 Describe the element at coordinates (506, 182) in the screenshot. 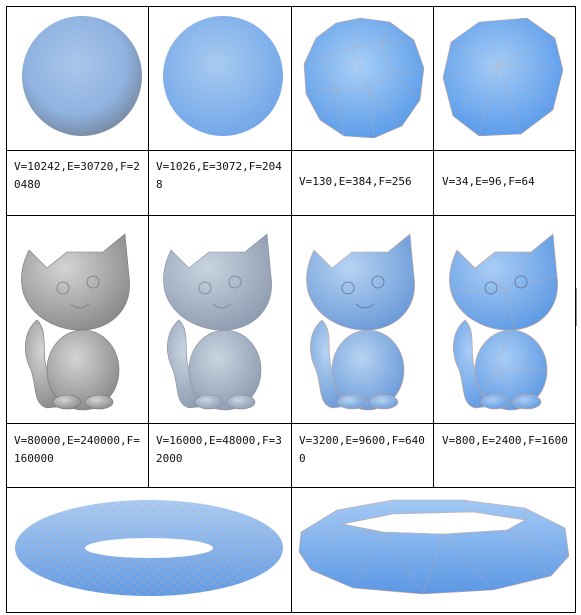

I see `caption-sphere-4: V=34,E=96,F=64` at that location.